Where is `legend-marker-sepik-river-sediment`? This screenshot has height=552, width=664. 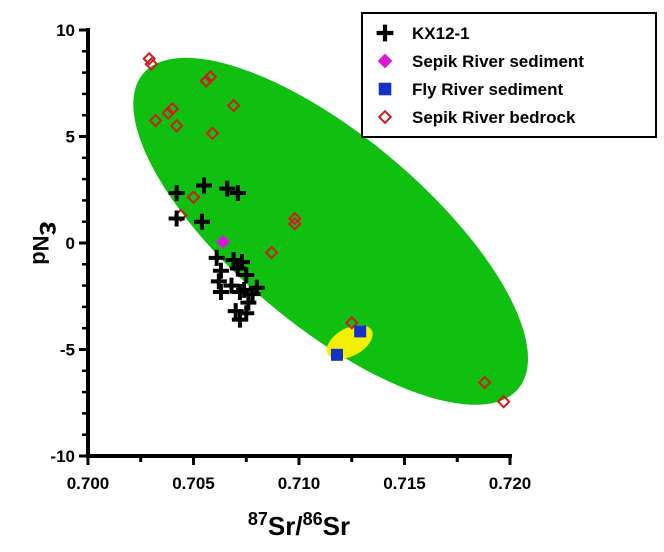
legend-marker-sepik-river-sediment is located at coordinates (385, 61).